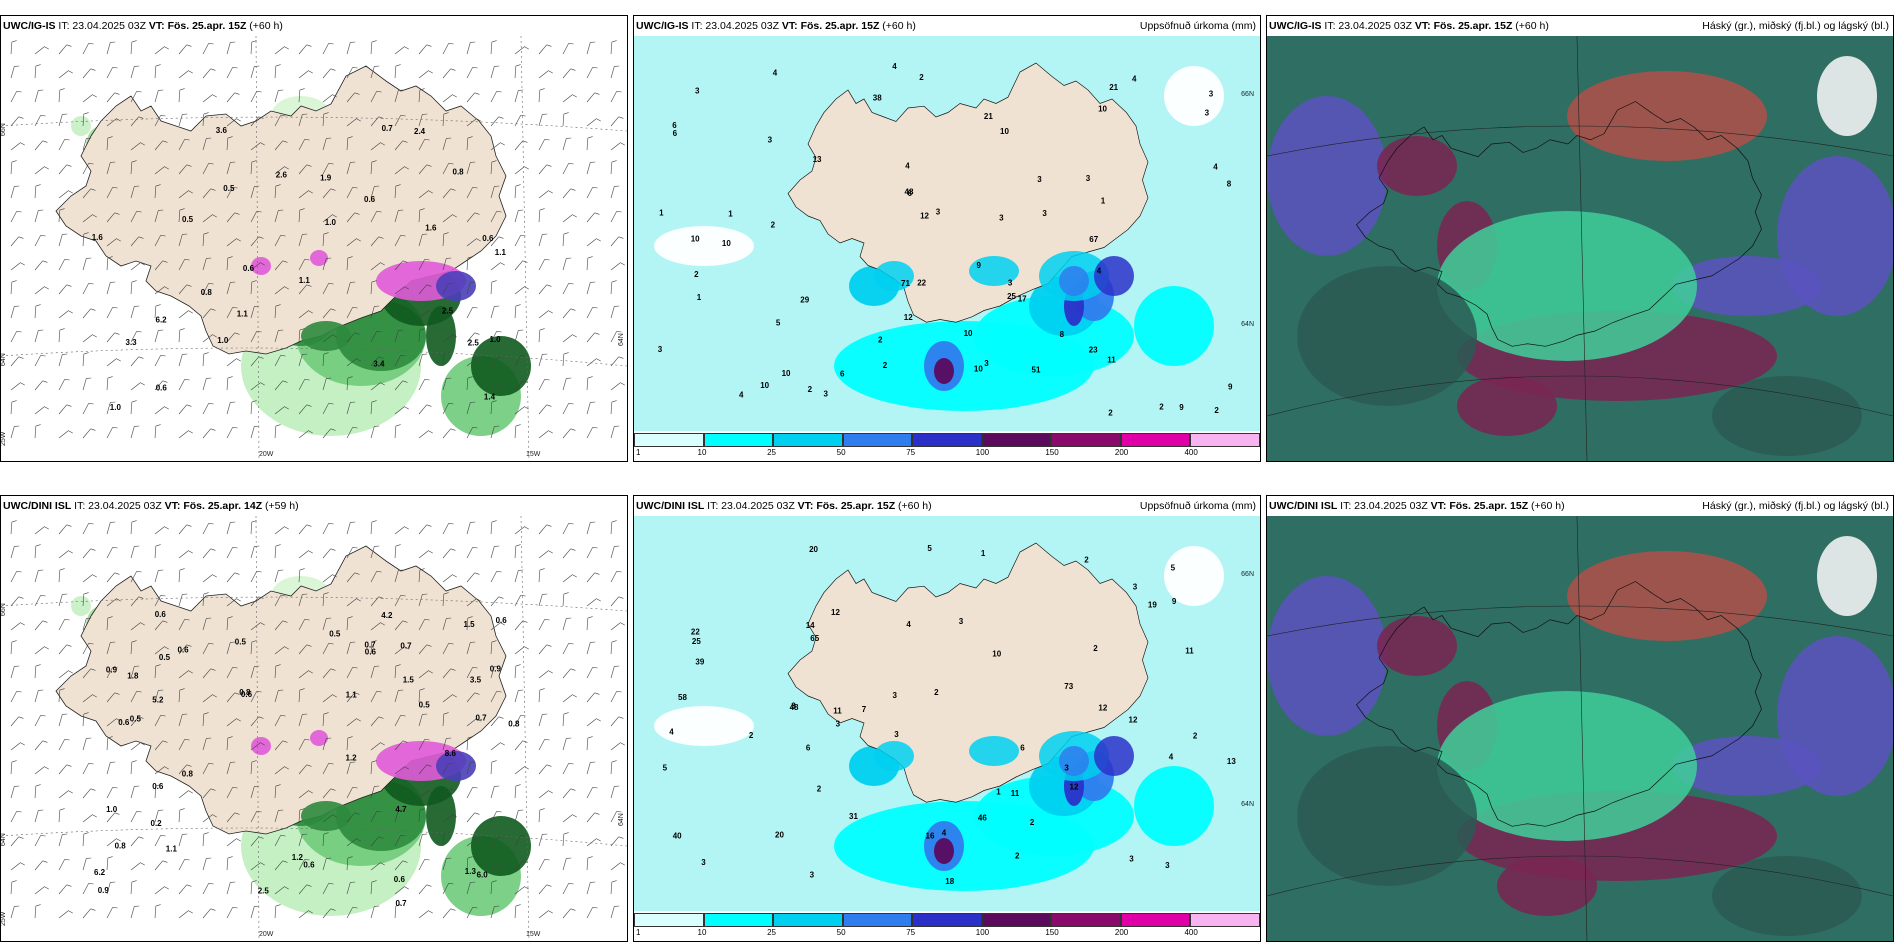 The width and height of the screenshot is (1900, 950). I want to click on precip-value-label: 4, so click(944, 833).